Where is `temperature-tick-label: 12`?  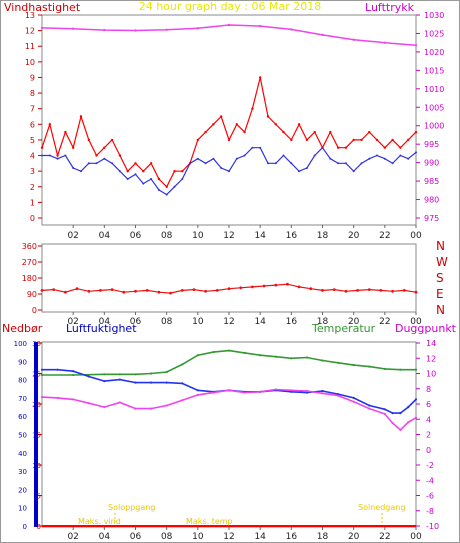 temperature-tick-label: 12 is located at coordinates (431, 358).